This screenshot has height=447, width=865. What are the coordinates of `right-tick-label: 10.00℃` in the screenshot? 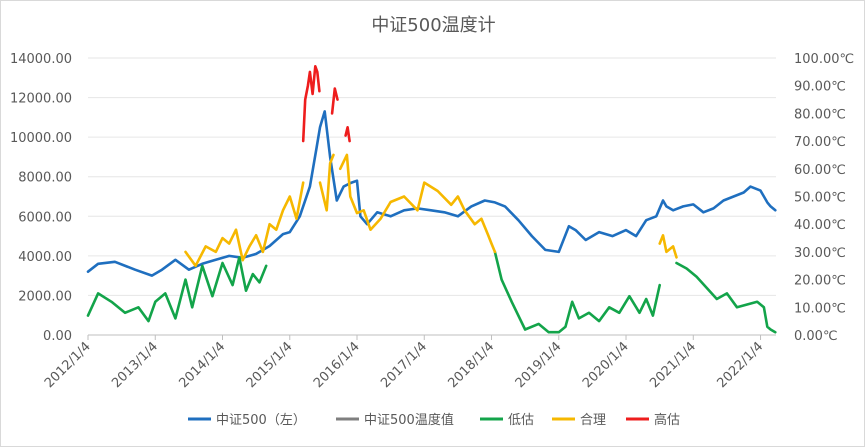 It's located at (820, 308).